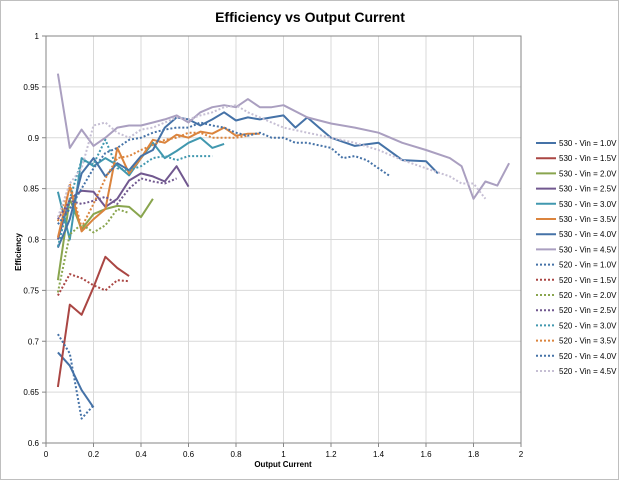 This screenshot has width=619, height=480. What do you see at coordinates (588, 295) in the screenshot?
I see `legend-label: 520 - Vin = 2.0V` at bounding box center [588, 295].